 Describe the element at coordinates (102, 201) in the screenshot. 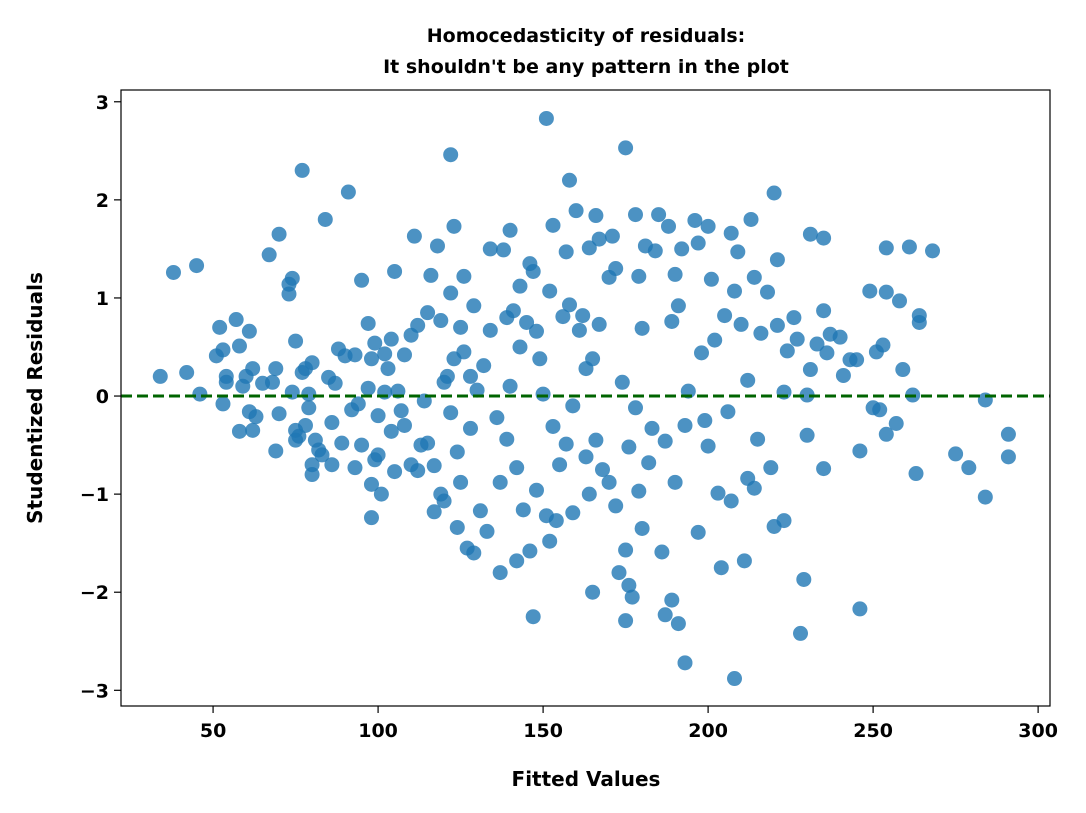

I see `y-tick-label: 2` at that location.